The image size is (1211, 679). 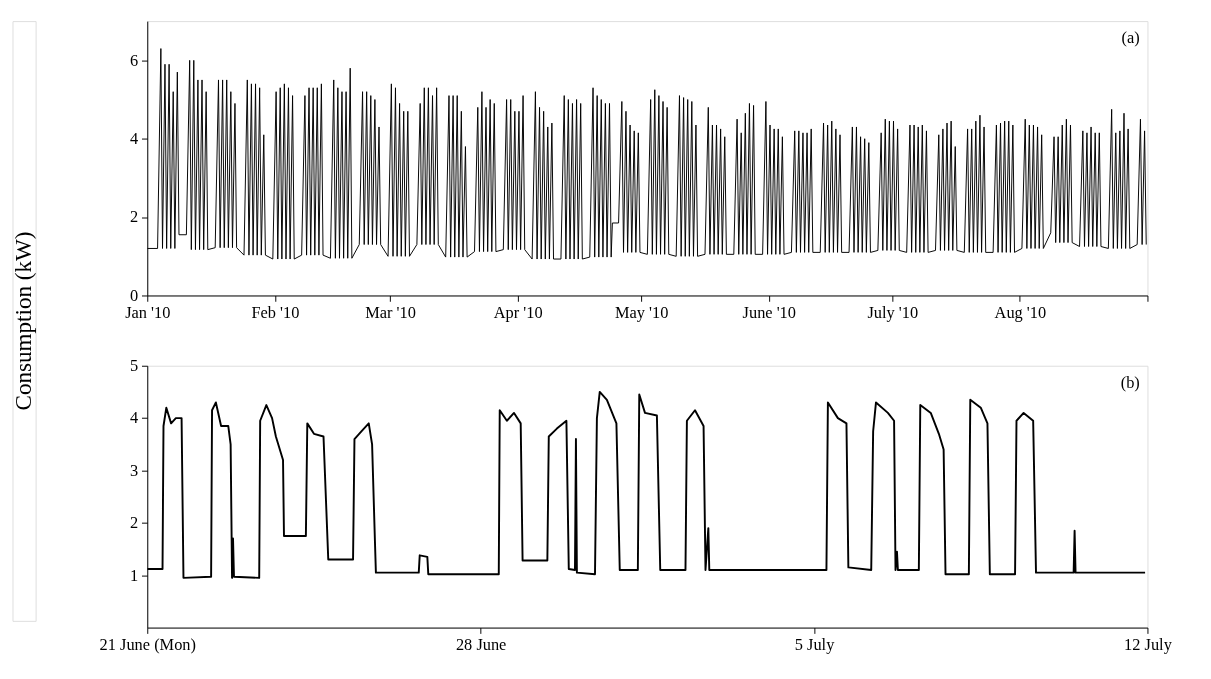 I want to click on x-tick-label: May '10, so click(x=641, y=313).